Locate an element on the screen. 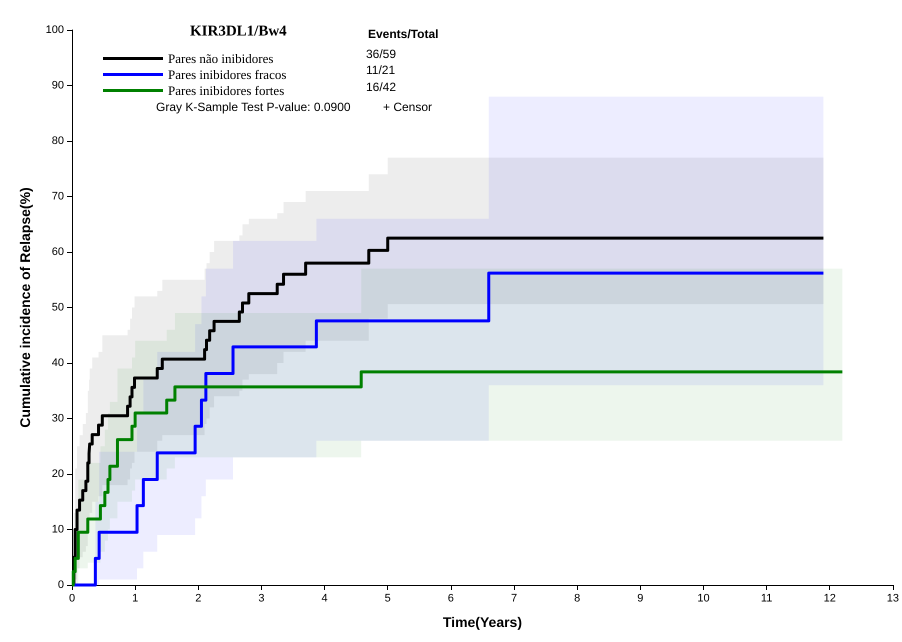 This screenshot has height=642, width=902. x-tick-label: 8 is located at coordinates (577, 598).